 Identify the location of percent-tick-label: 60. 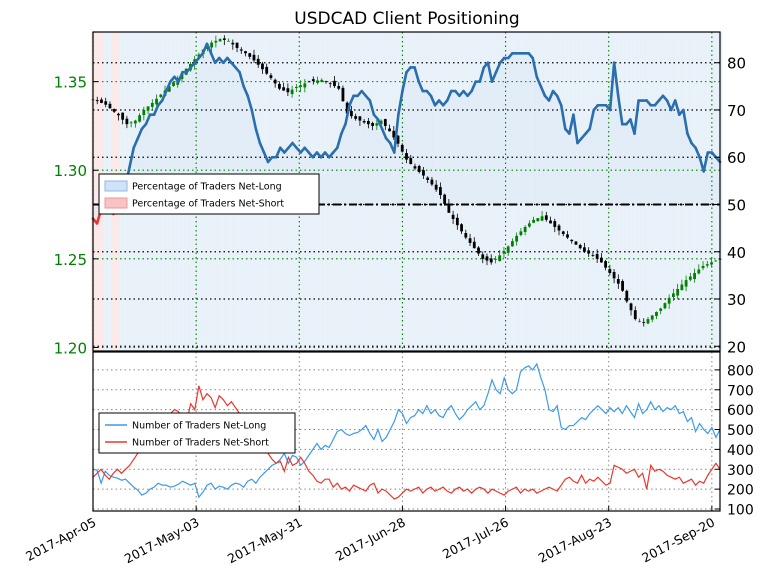
(736, 158).